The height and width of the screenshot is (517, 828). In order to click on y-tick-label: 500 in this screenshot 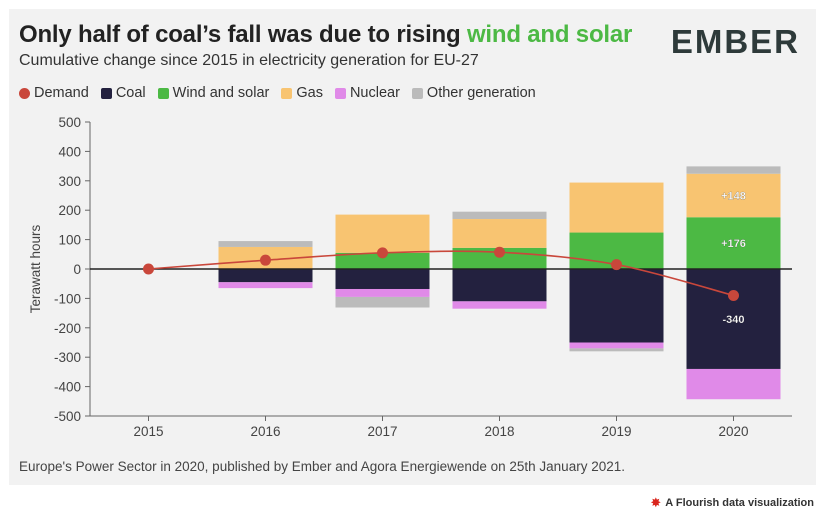, I will do `click(69, 122)`.